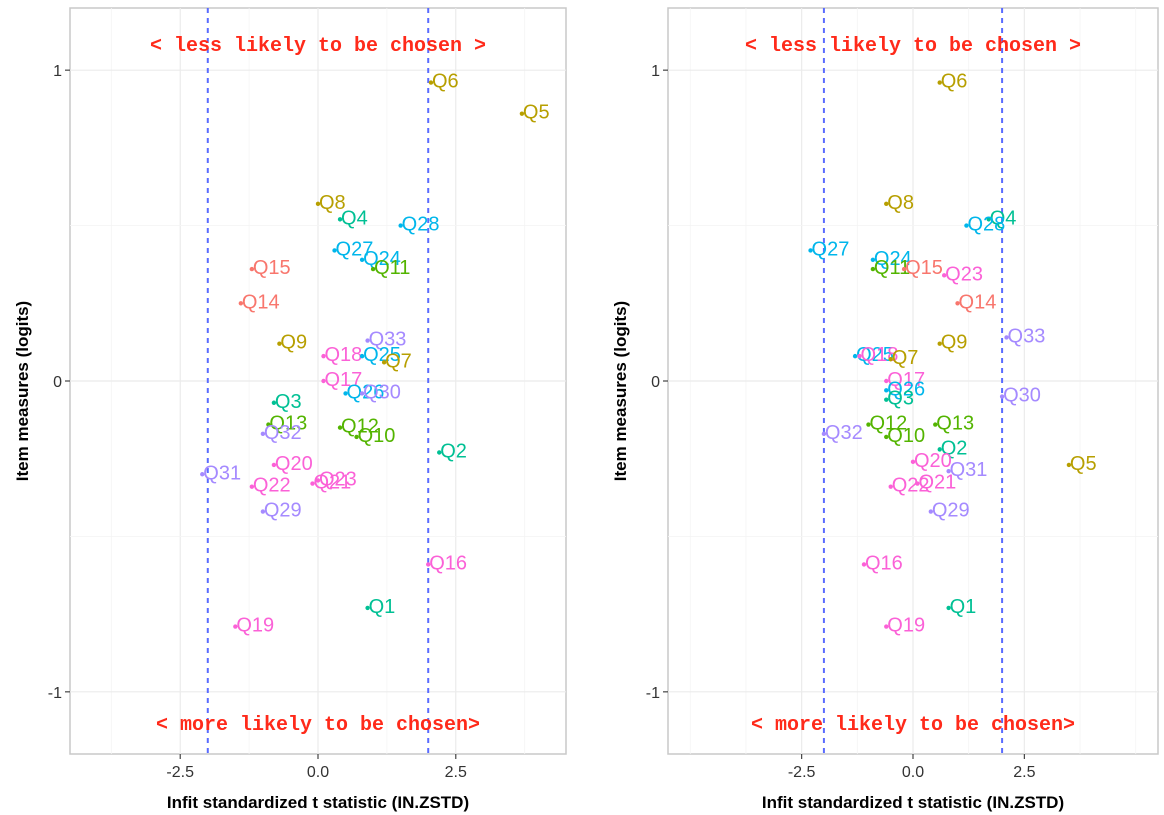 This screenshot has height=815, width=1164. What do you see at coordinates (954, 82) in the screenshot?
I see `point-label: Q6` at bounding box center [954, 82].